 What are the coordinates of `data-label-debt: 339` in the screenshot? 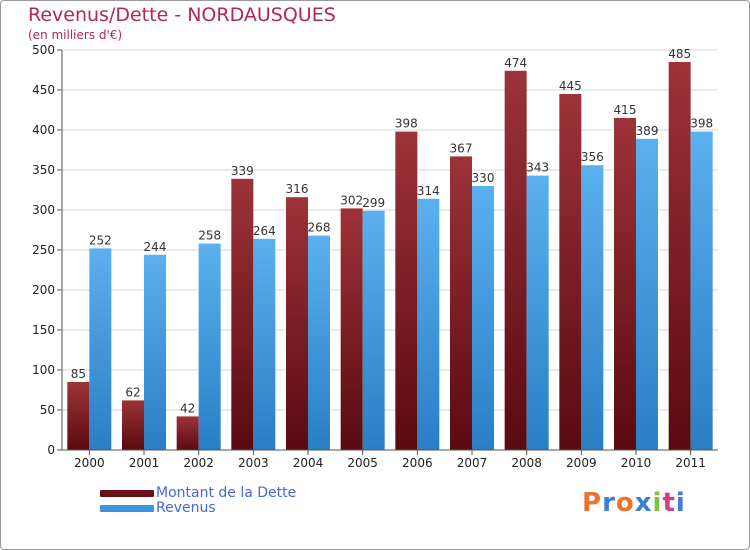 It's located at (242, 171).